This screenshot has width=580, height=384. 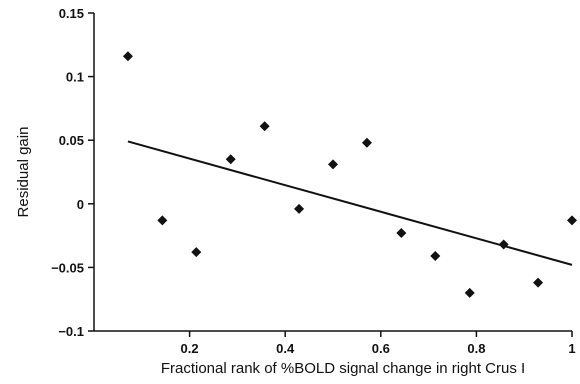 What do you see at coordinates (571, 348) in the screenshot?
I see `x-tick-label: 1` at bounding box center [571, 348].